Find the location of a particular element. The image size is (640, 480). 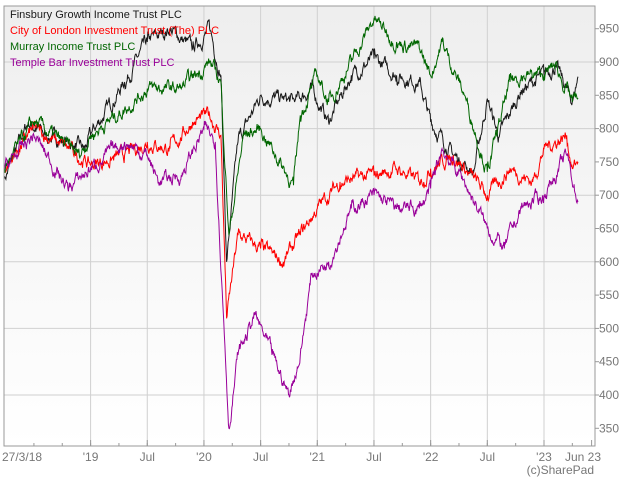

x-tick-label: '23 is located at coordinates (544, 457).